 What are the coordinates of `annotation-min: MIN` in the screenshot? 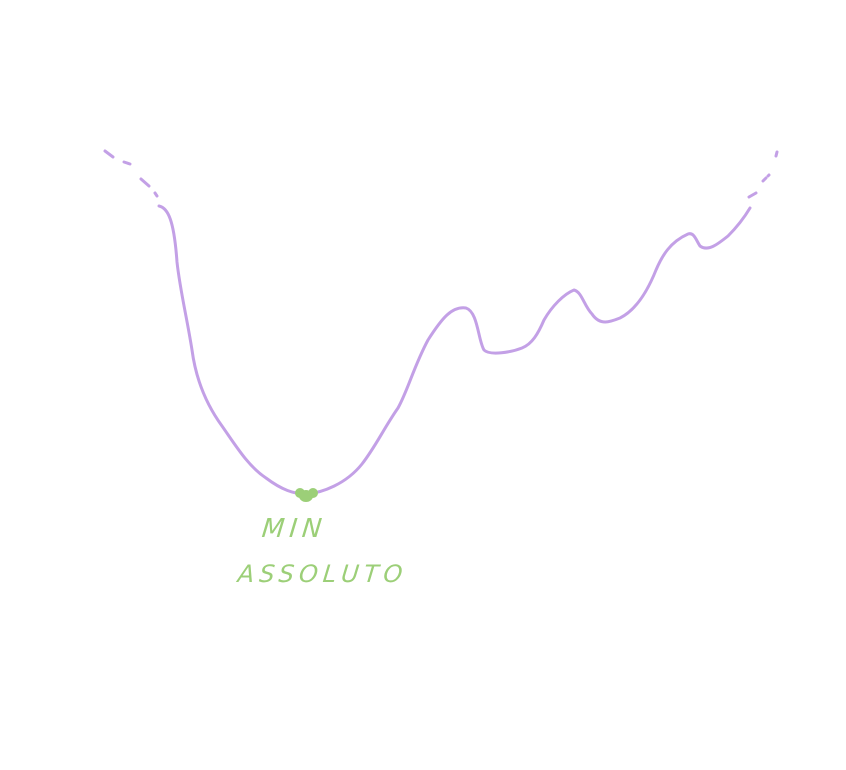 It's located at (294, 529).